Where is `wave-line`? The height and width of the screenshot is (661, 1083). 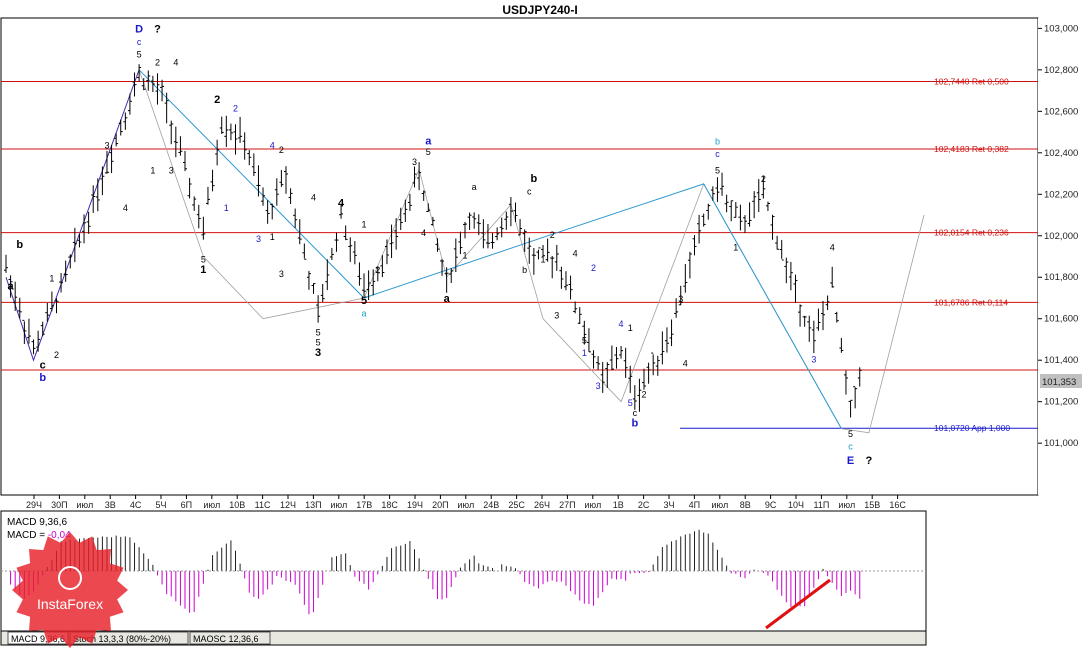 wave-line is located at coordinates (72, 215).